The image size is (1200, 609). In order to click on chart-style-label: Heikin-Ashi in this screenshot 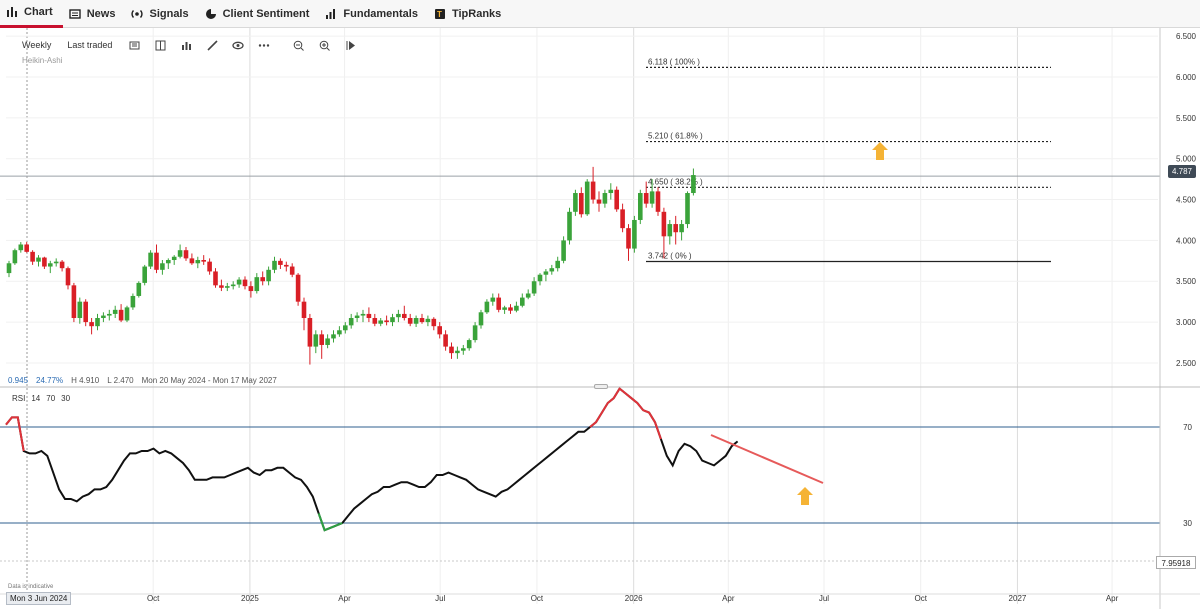, I will do `click(42, 60)`.